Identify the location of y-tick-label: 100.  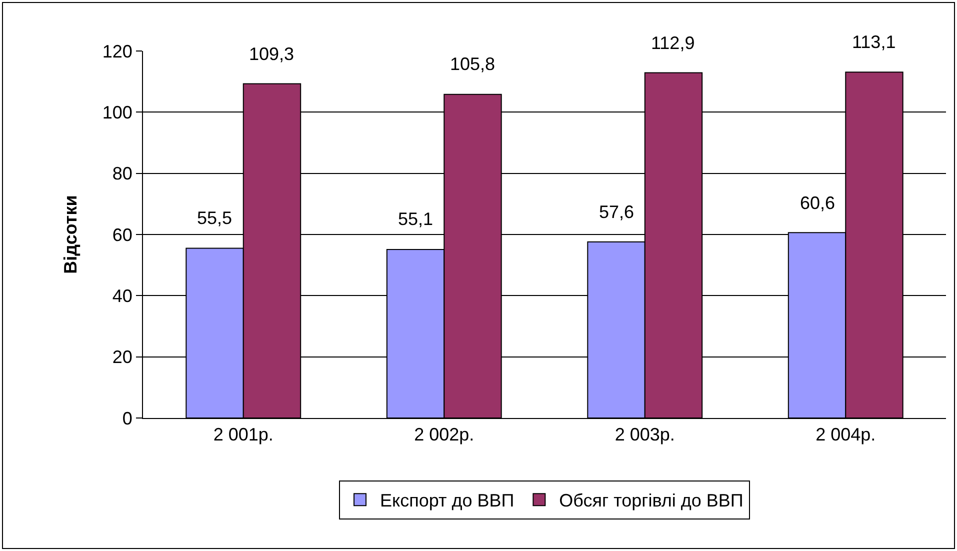
(117, 112).